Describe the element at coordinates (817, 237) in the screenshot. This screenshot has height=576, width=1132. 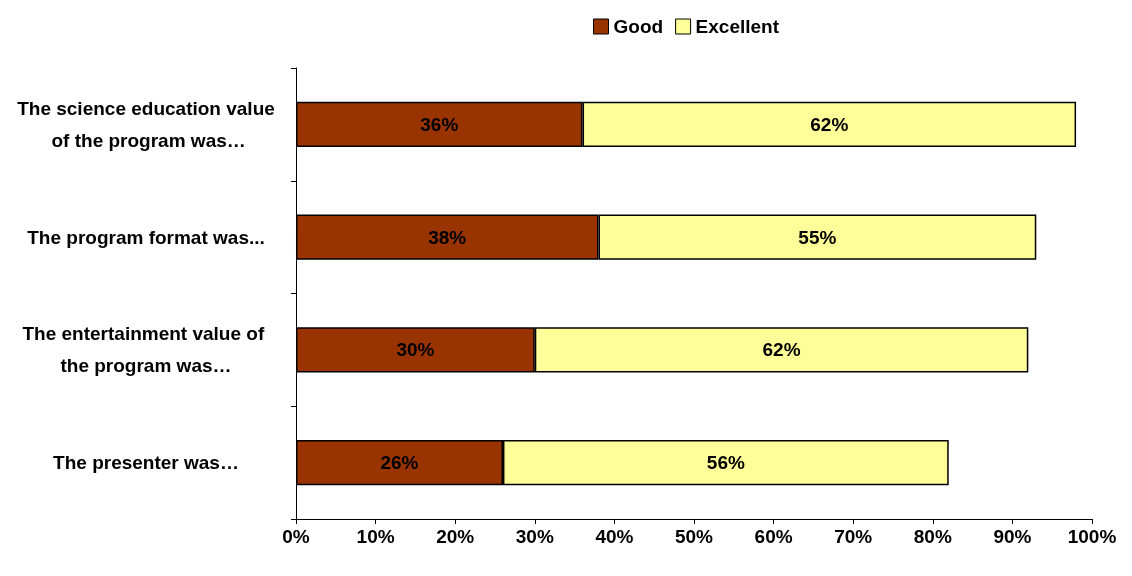
I see `data-label: 55%` at that location.